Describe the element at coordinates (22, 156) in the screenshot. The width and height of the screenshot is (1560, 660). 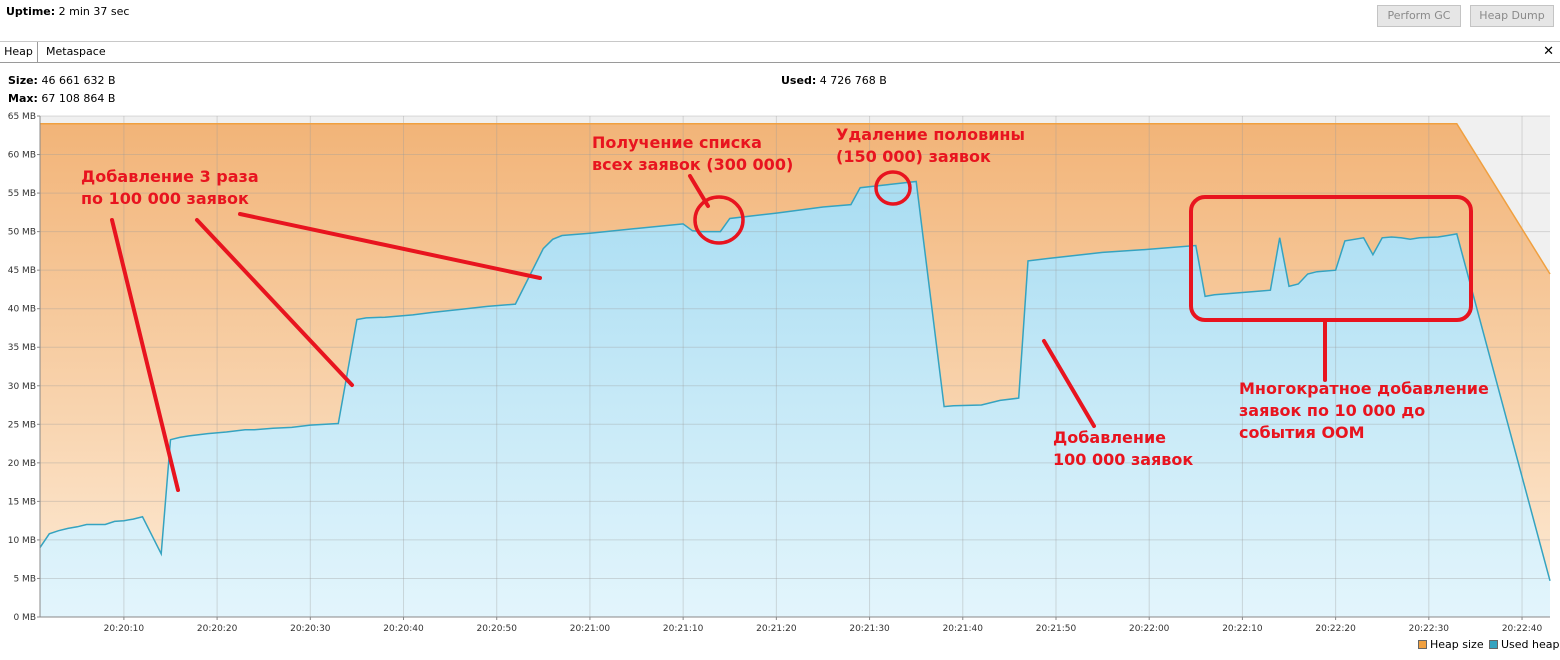
I see `y-tick-label: 60 MB` at that location.